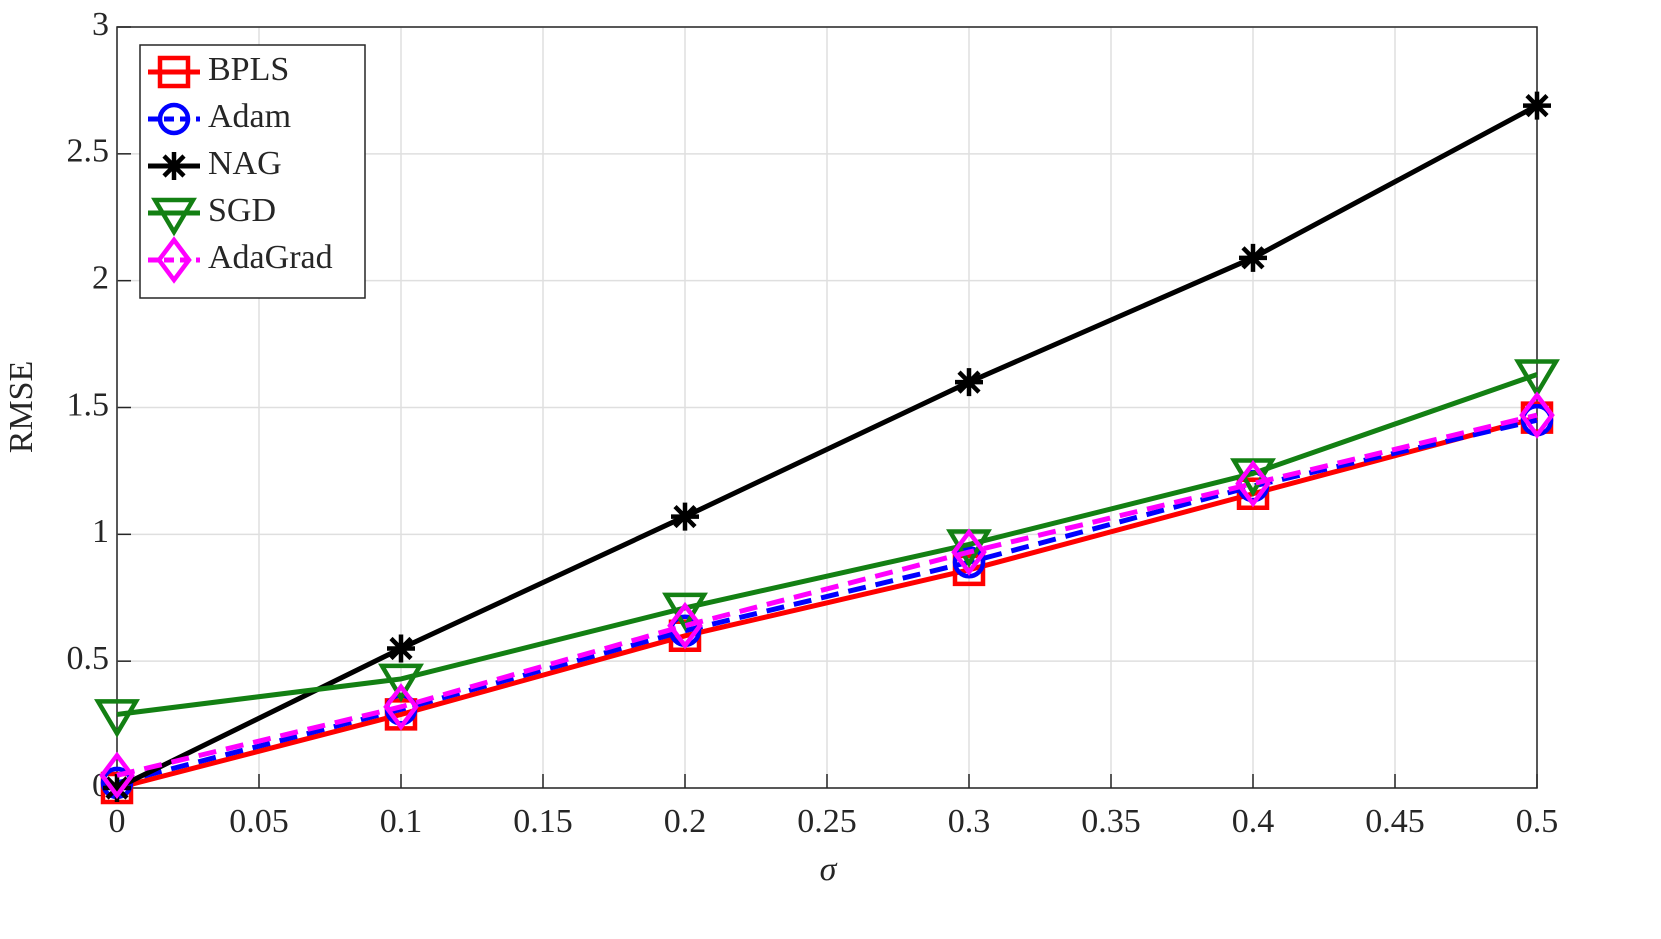 The image size is (1661, 939). Describe the element at coordinates (401, 821) in the screenshot. I see `x-tick-label: 0.1` at that location.